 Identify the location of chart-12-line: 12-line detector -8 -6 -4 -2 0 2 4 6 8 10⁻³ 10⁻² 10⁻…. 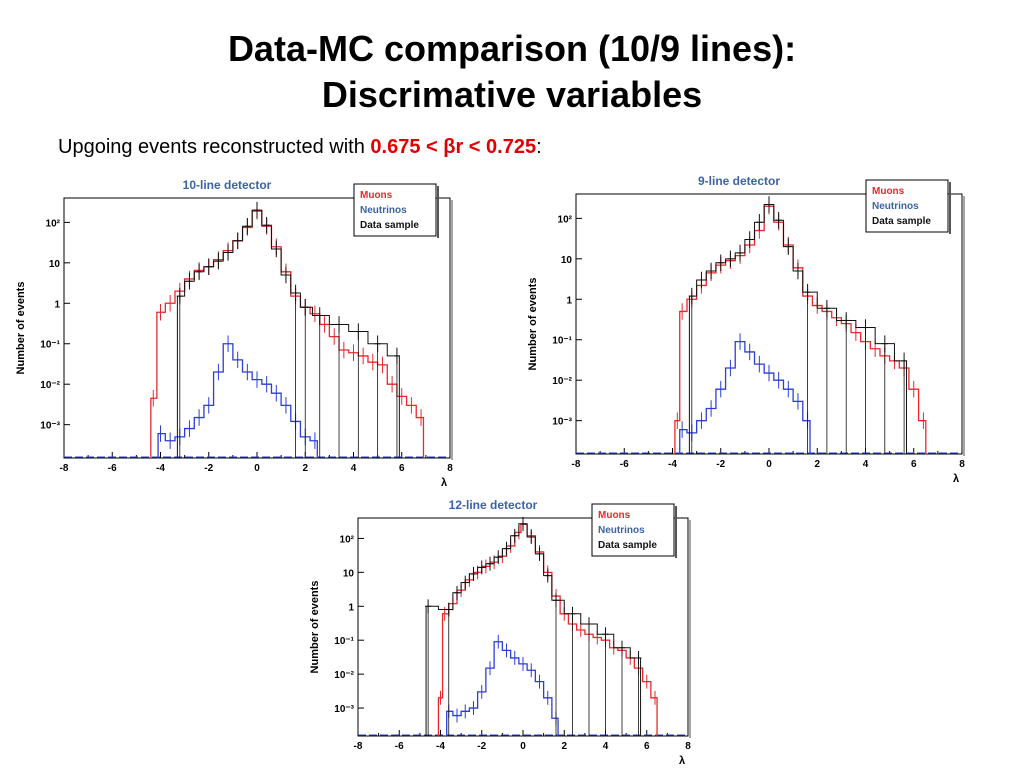
(500, 632).